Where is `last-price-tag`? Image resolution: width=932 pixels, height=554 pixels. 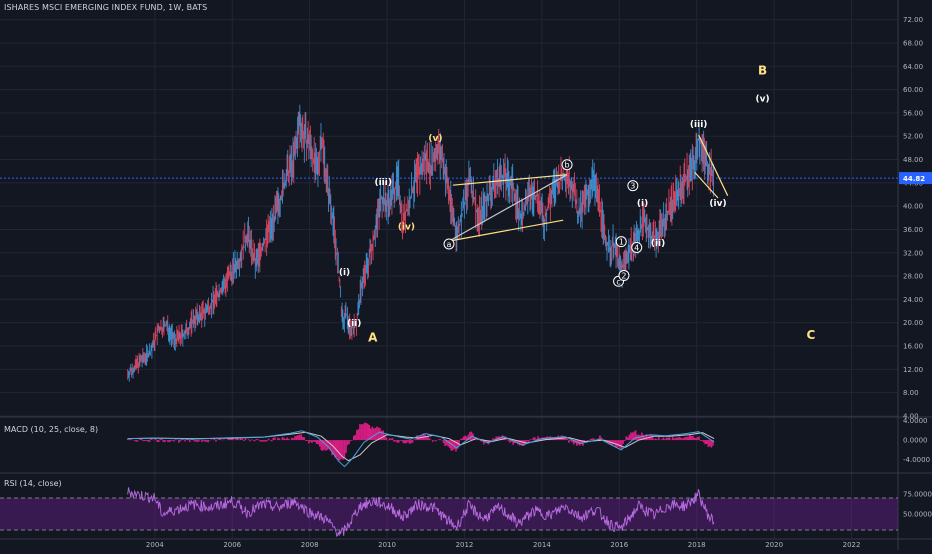 last-price-tag is located at coordinates (915, 178).